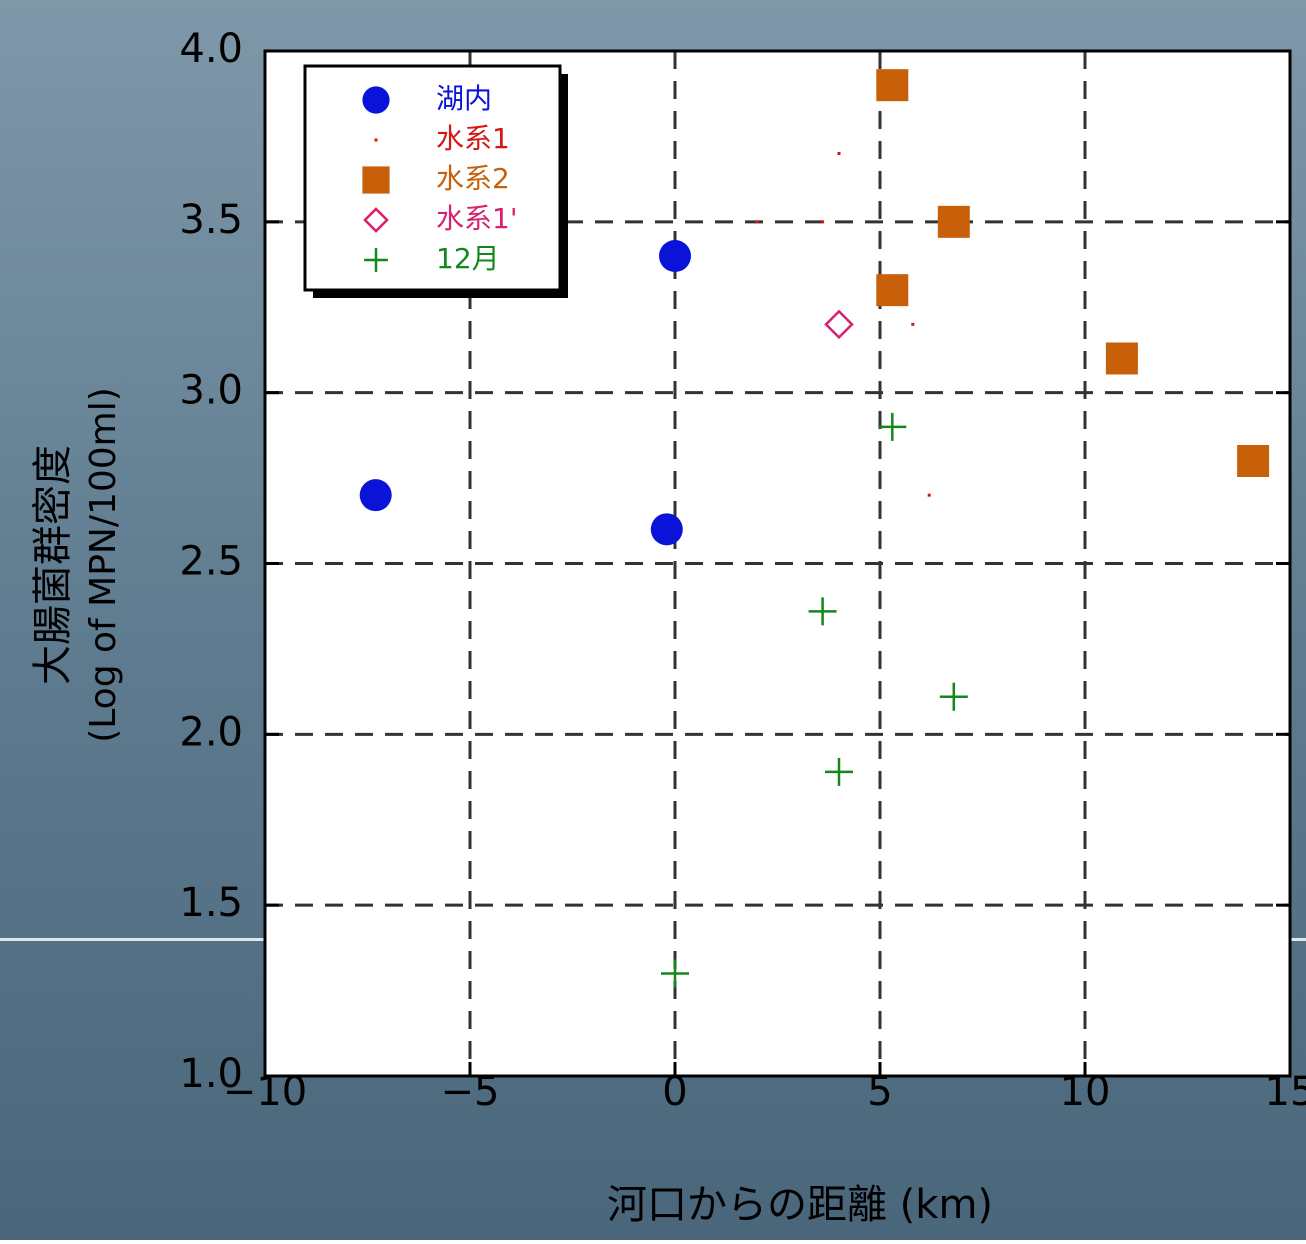 This screenshot has height=1244, width=1306. What do you see at coordinates (211, 1074) in the screenshot?
I see `y-tick-label: 1.0` at bounding box center [211, 1074].